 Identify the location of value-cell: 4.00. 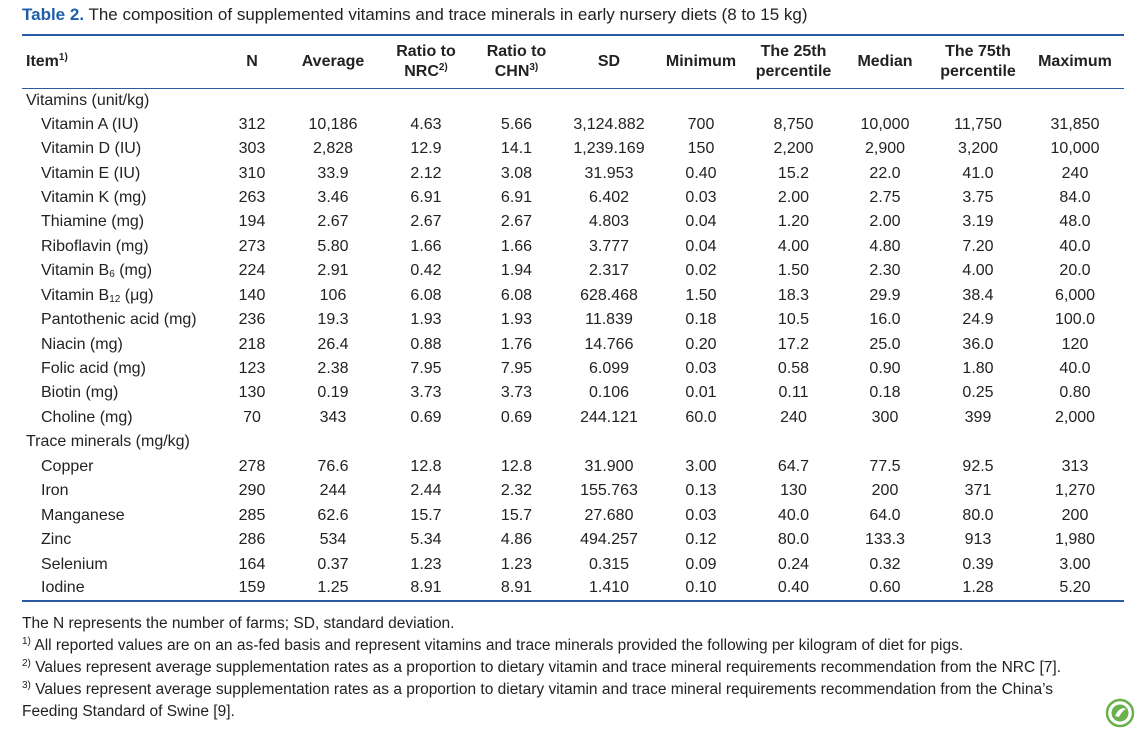
(978, 271).